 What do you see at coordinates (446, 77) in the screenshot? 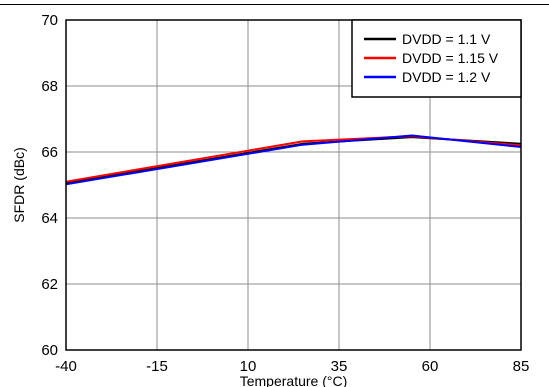
I see `legend-label: DVDD = 1.2 V` at bounding box center [446, 77].